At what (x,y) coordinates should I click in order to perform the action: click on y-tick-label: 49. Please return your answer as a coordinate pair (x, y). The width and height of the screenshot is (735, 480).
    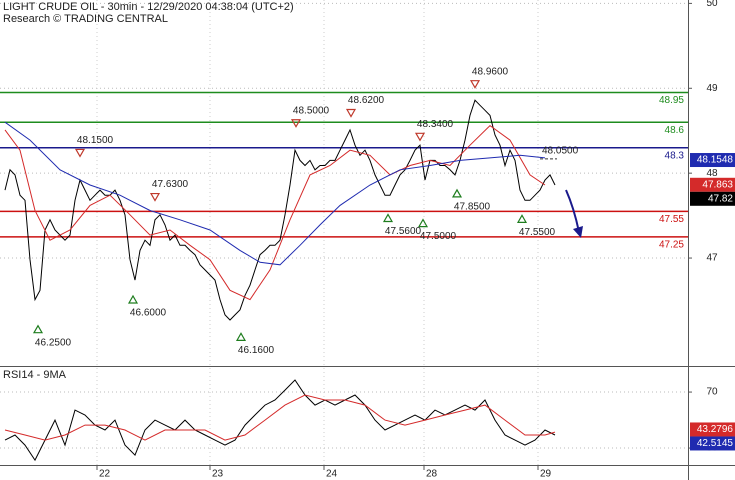
    Looking at the image, I should click on (712, 88).